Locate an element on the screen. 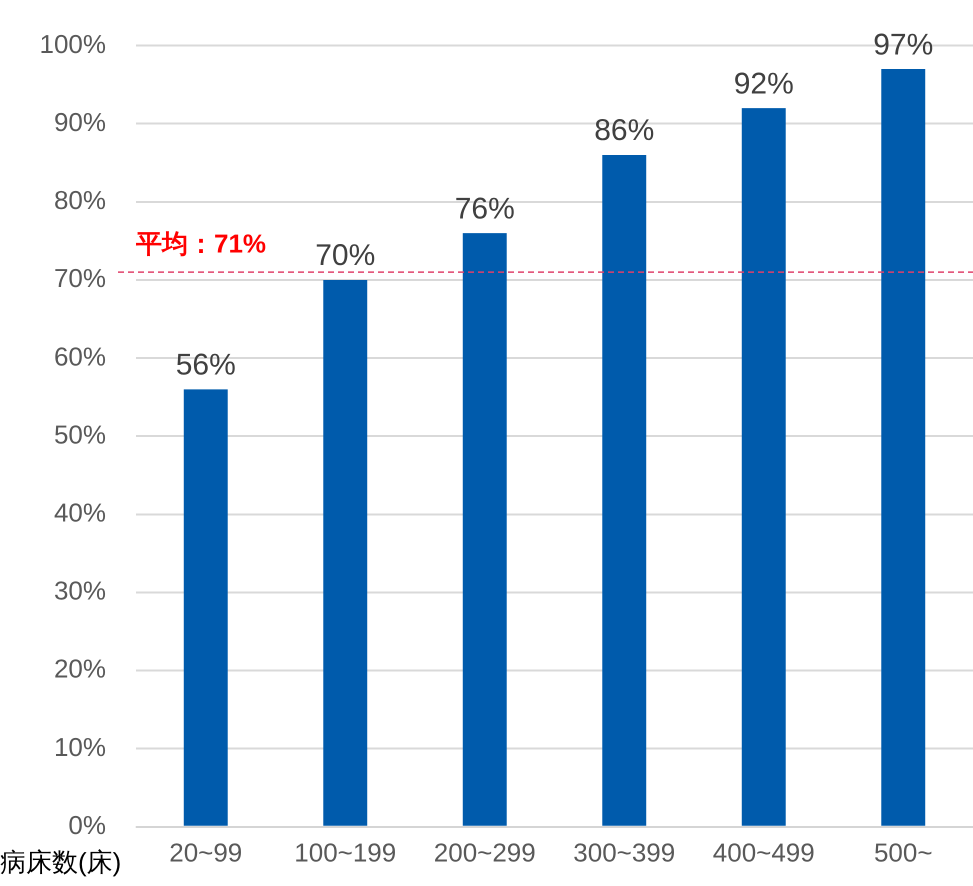 The image size is (973, 886). x-tick-label: 200~299 is located at coordinates (485, 853).